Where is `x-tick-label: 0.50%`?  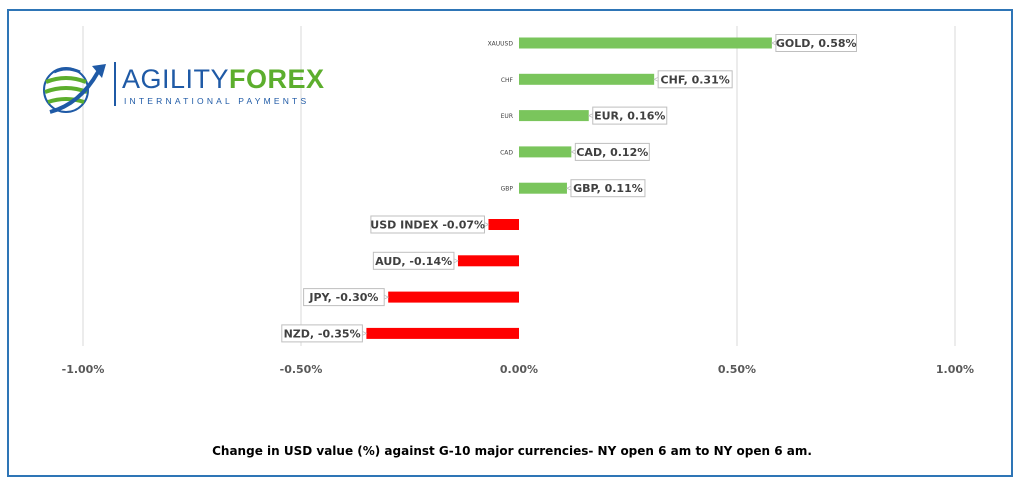 x-tick-label: 0.50% is located at coordinates (737, 369).